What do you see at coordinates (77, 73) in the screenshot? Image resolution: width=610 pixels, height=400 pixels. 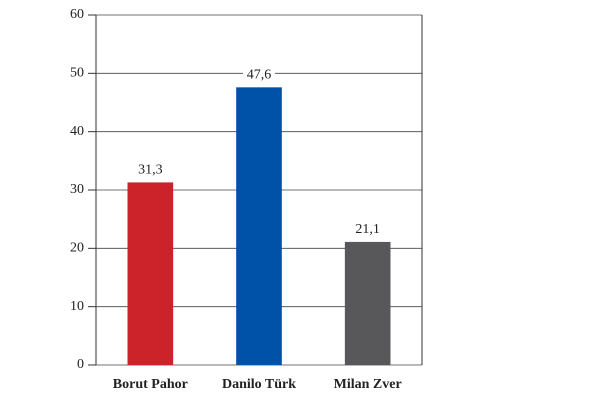 I see `y-tick-label: 50` at bounding box center [77, 73].